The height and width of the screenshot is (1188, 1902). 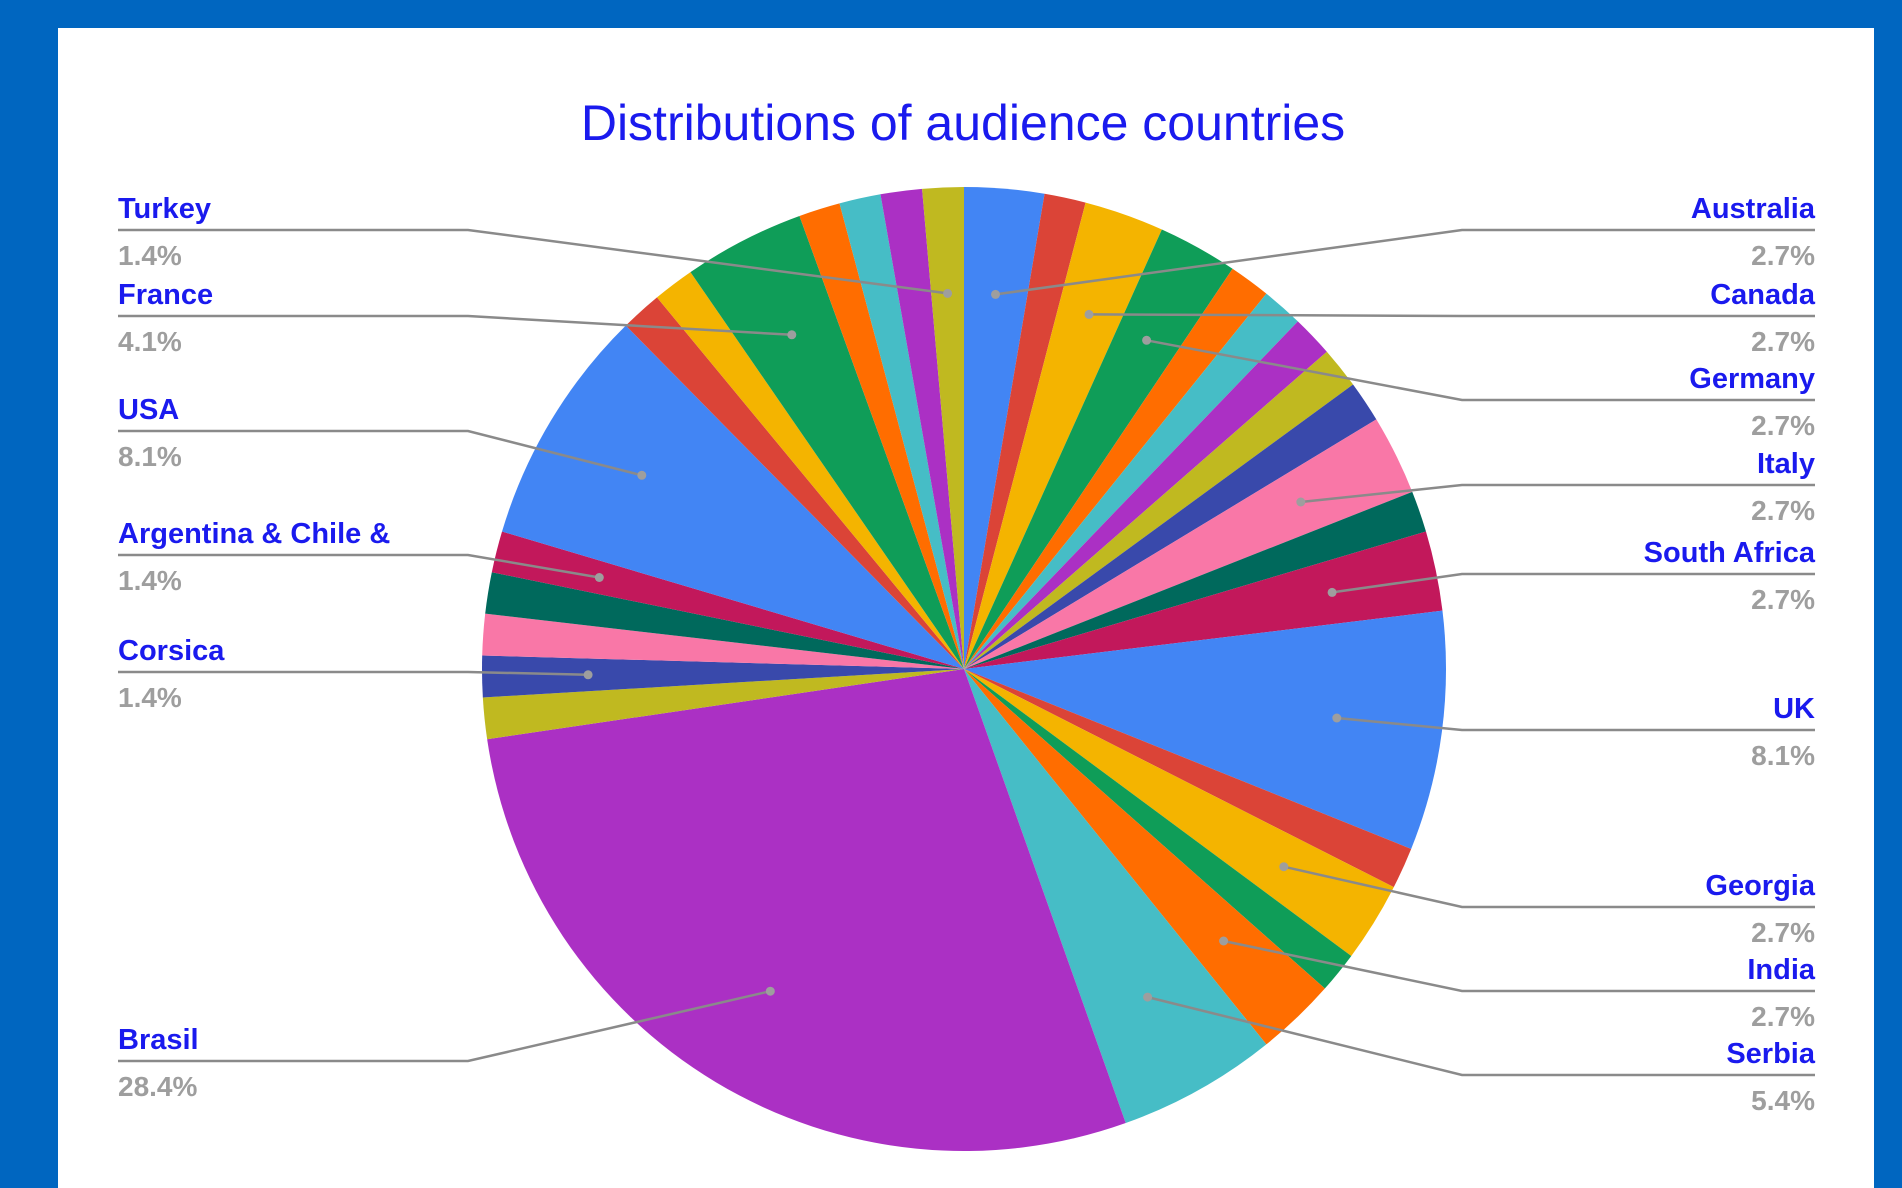 I want to click on leader-line-france, so click(x=455, y=325).